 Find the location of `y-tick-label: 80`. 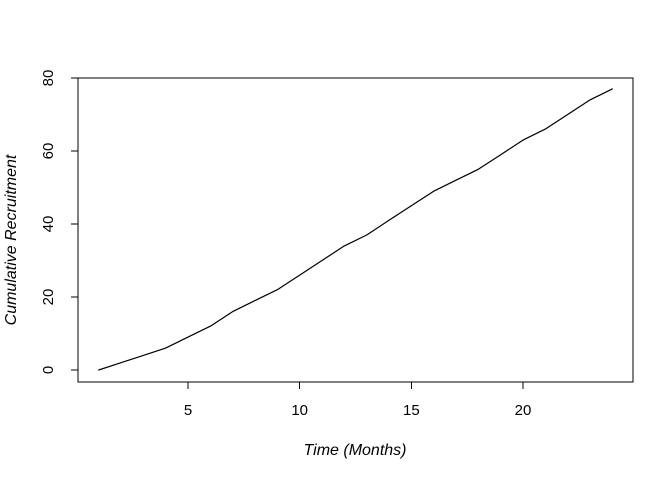

y-tick-label: 80 is located at coordinates (48, 78).